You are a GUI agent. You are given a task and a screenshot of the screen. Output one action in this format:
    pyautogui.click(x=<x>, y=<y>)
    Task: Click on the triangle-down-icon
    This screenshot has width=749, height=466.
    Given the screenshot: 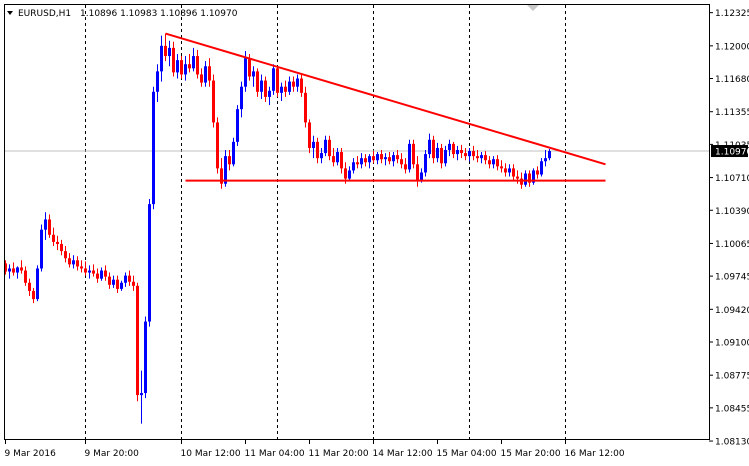 What is the action you would take?
    pyautogui.click(x=10, y=13)
    